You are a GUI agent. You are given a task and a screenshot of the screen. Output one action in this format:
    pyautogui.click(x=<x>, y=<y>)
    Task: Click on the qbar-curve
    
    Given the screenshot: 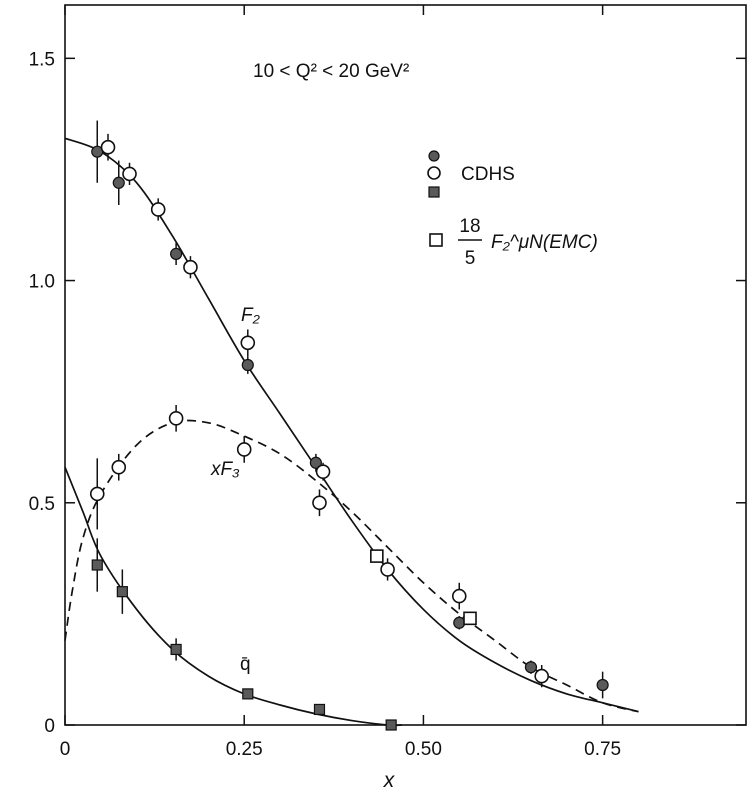 What is the action you would take?
    pyautogui.click(x=233, y=596)
    